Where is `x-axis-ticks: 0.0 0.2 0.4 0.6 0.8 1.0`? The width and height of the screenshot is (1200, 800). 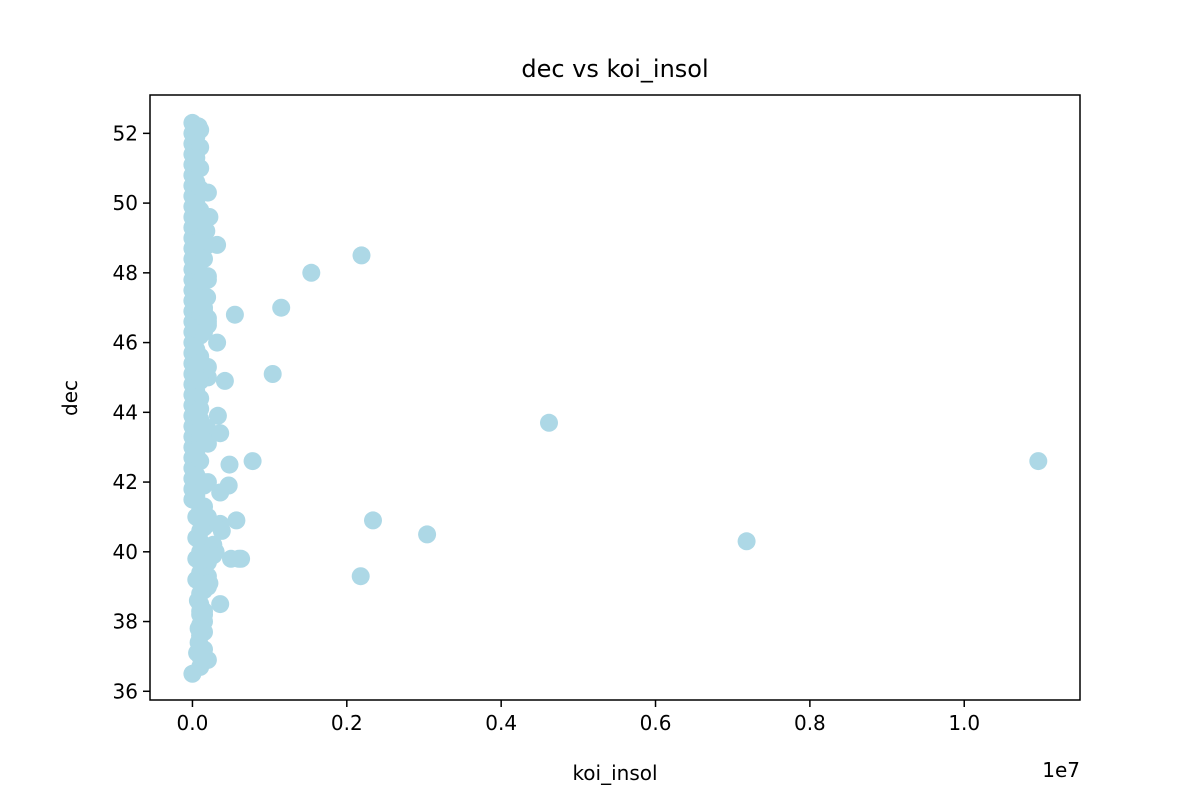
x-axis-ticks: 0.0 0.2 0.4 0.6 0.8 1.0 is located at coordinates (578, 717).